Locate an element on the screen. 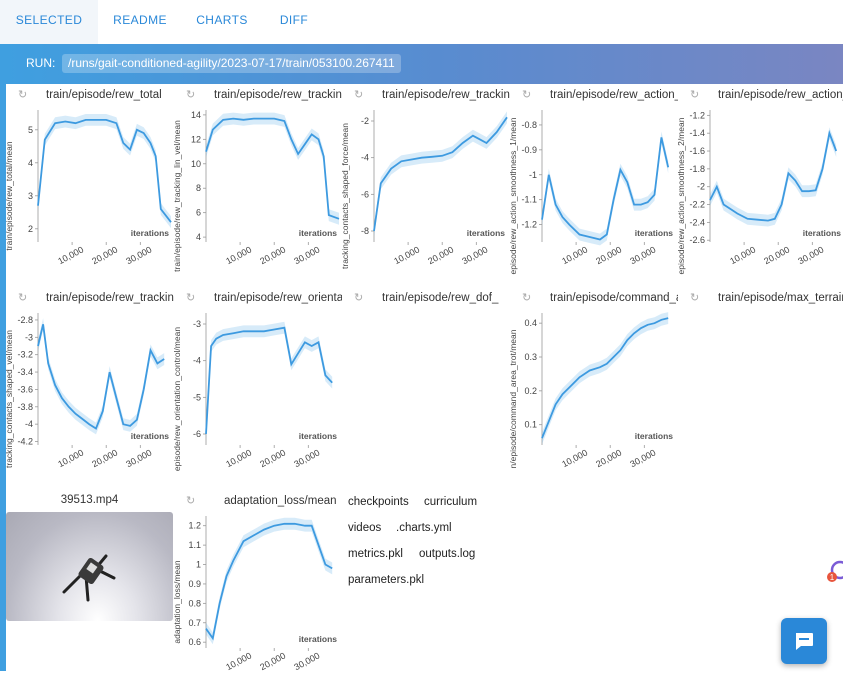 This screenshot has width=843, height=687. chat-button is located at coordinates (804, 641).